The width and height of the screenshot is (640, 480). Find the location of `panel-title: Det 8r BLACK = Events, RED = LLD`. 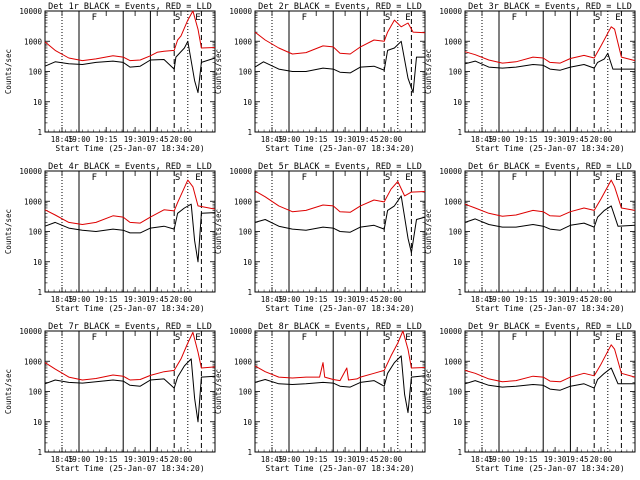

panel-title: Det 8r BLACK = Events, RED = LLD is located at coordinates (340, 327).